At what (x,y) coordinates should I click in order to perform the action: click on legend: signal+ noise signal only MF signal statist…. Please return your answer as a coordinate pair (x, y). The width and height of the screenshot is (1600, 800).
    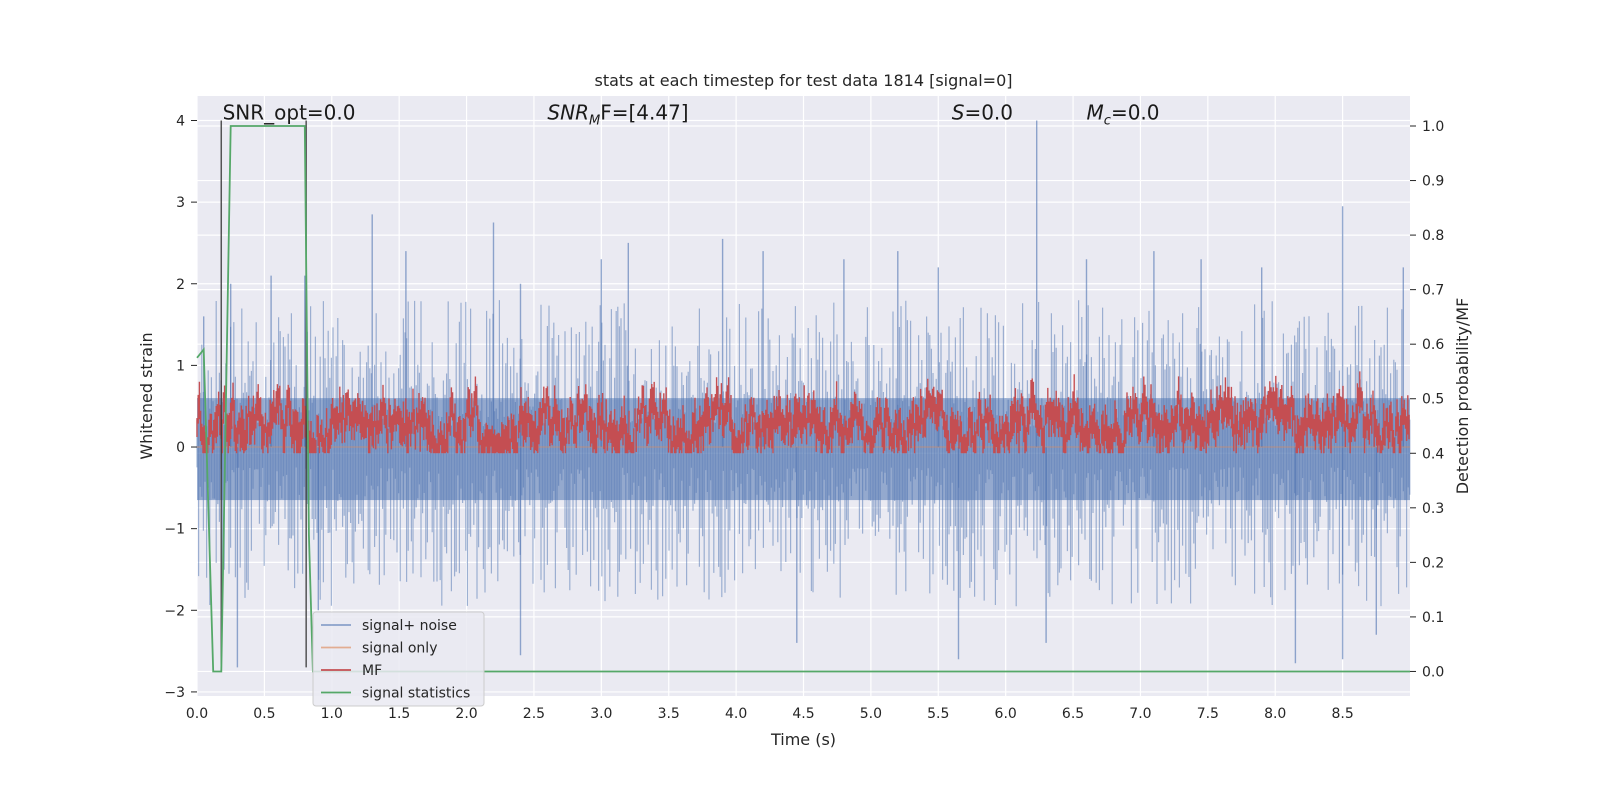
    Looking at the image, I should click on (398, 659).